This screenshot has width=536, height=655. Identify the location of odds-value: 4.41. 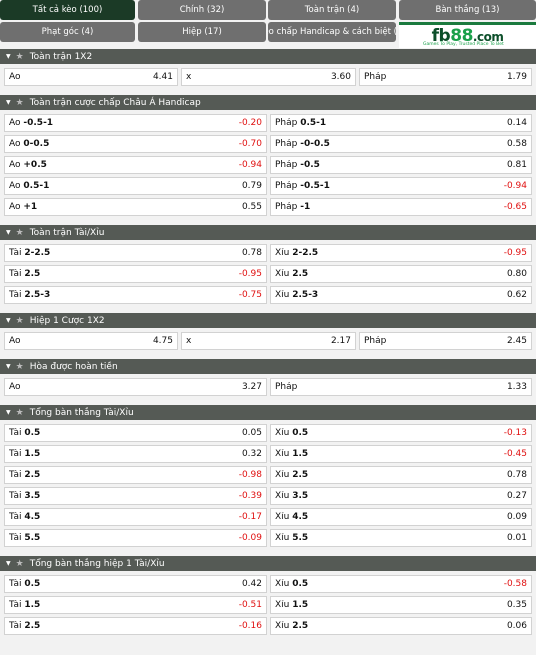
(162, 76).